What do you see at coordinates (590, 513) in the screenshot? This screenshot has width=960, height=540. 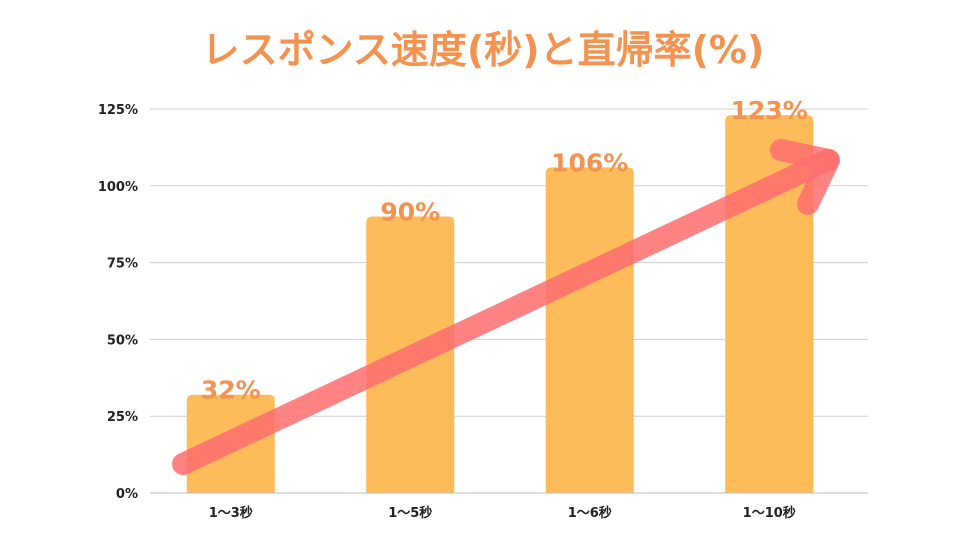 I see `x-tick-label: 1～6秒` at bounding box center [590, 513].